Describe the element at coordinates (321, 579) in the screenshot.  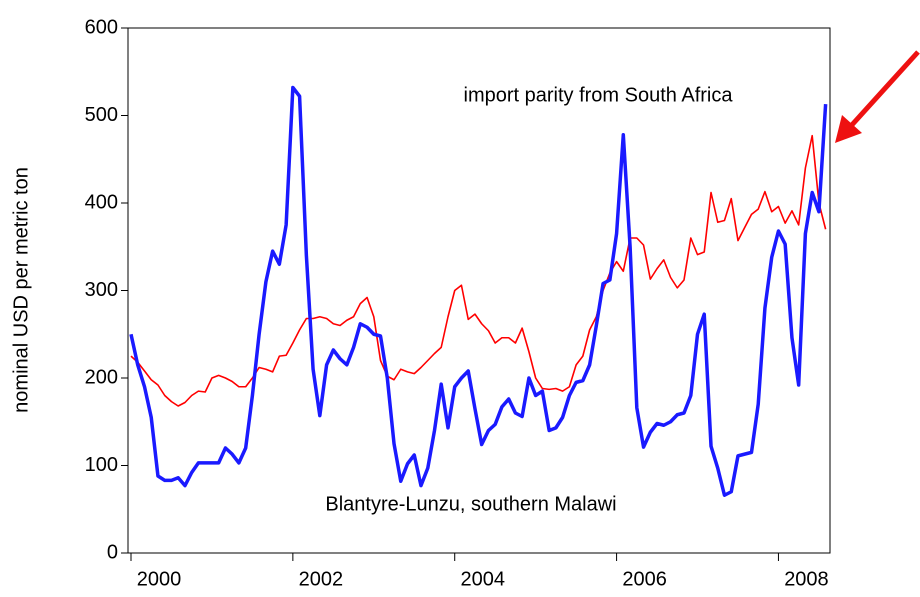
I see `x-tick-label: 2002` at that location.